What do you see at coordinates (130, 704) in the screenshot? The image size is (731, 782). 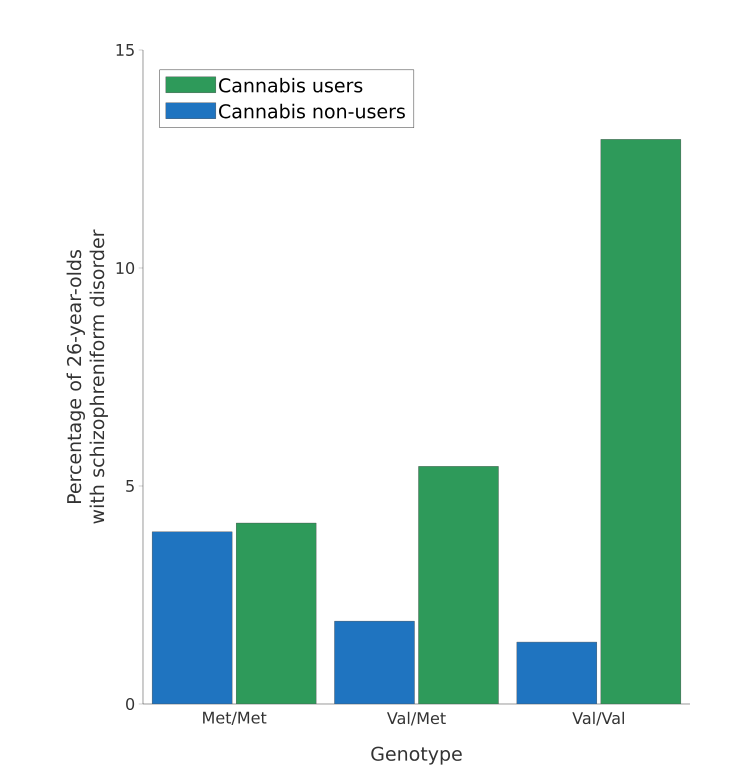 I see `y-tick-label: 0` at bounding box center [130, 704].